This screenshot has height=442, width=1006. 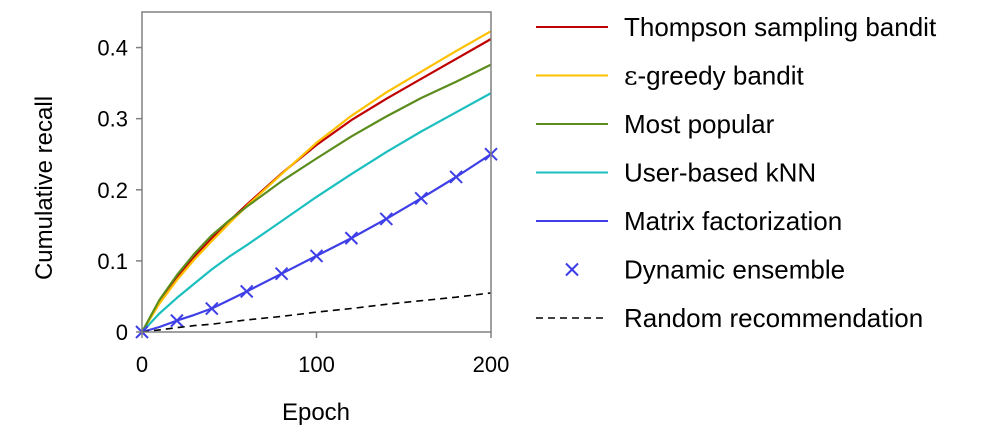 What do you see at coordinates (699, 124) in the screenshot?
I see `legend-label: Most popular` at bounding box center [699, 124].